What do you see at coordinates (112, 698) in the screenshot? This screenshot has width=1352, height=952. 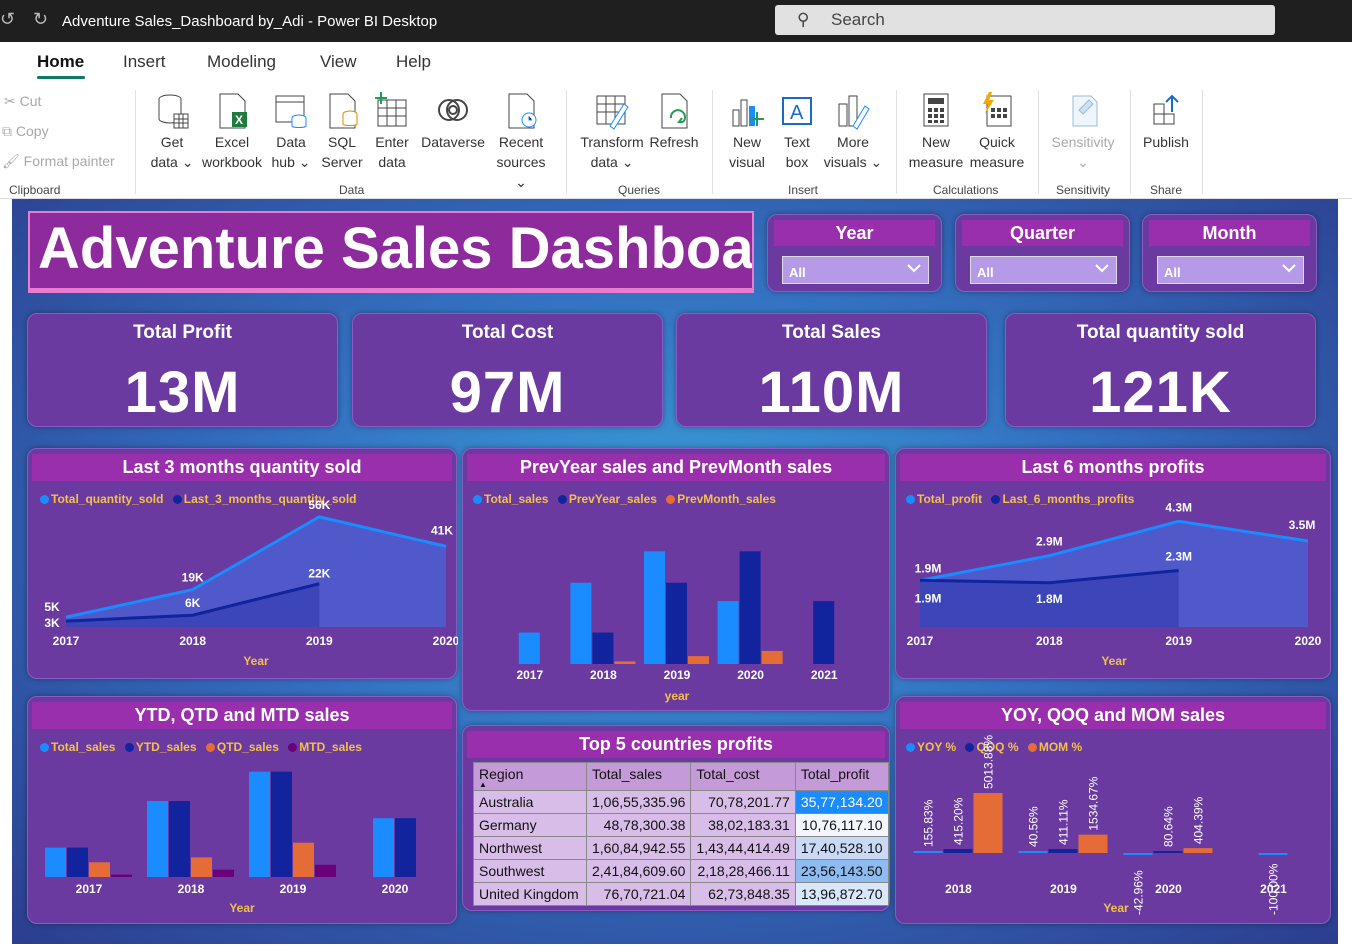 I see `data-label: 6M` at bounding box center [112, 698].